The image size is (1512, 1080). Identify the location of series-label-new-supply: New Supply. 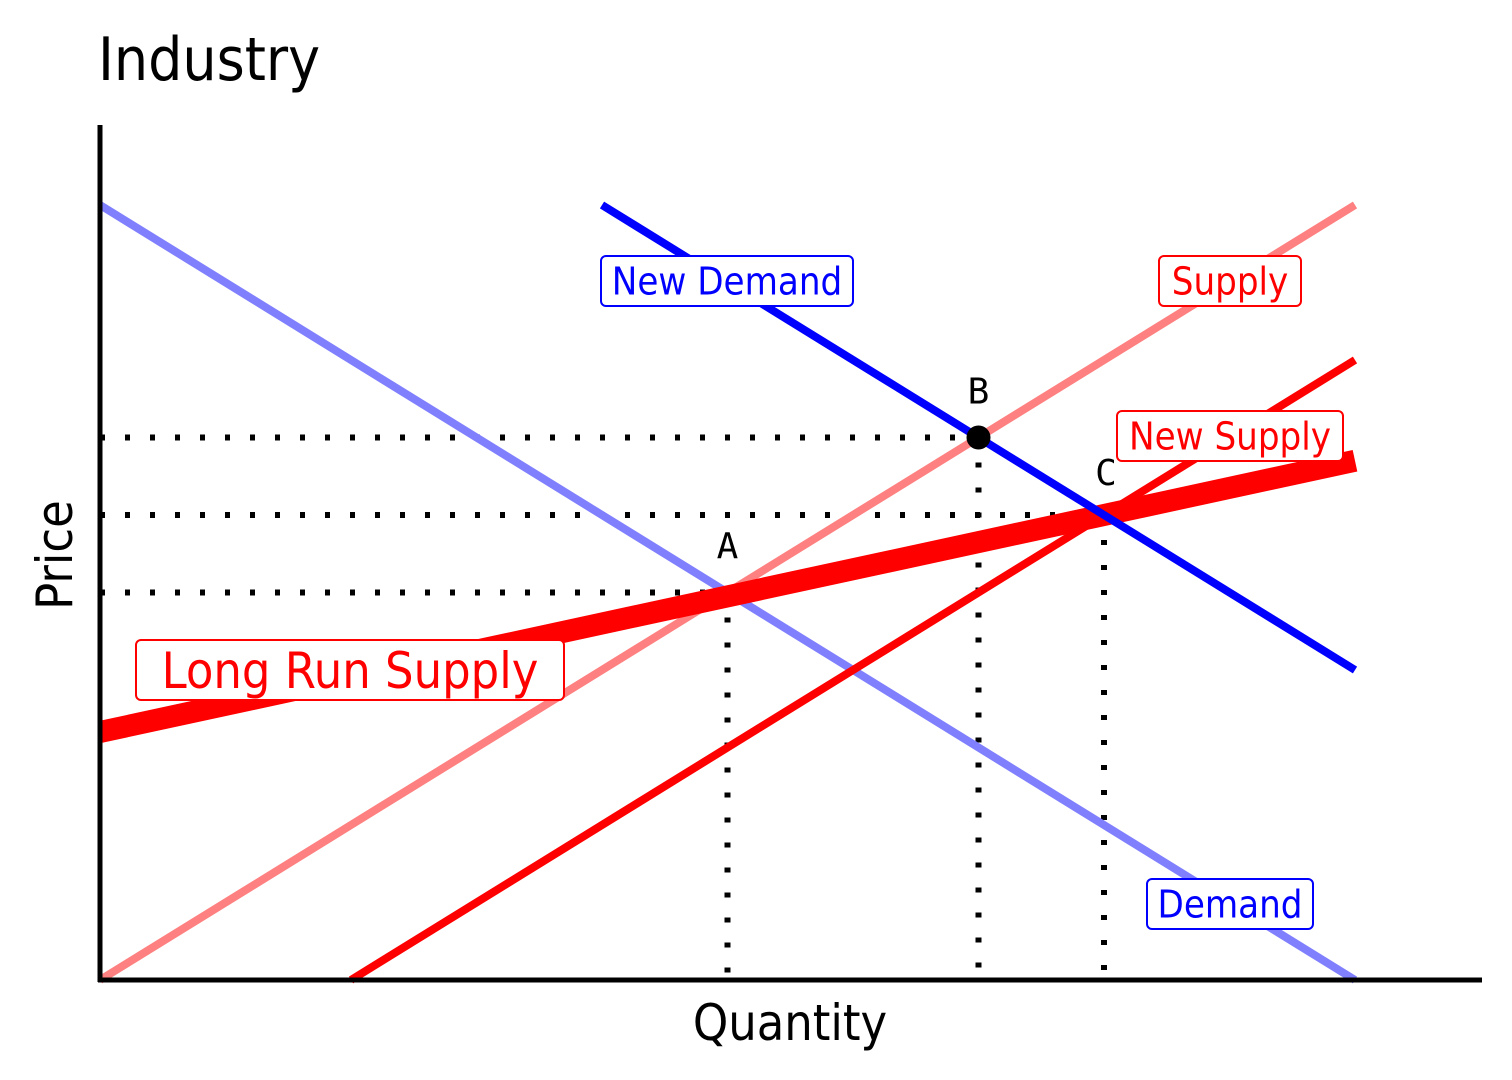
(1230, 437).